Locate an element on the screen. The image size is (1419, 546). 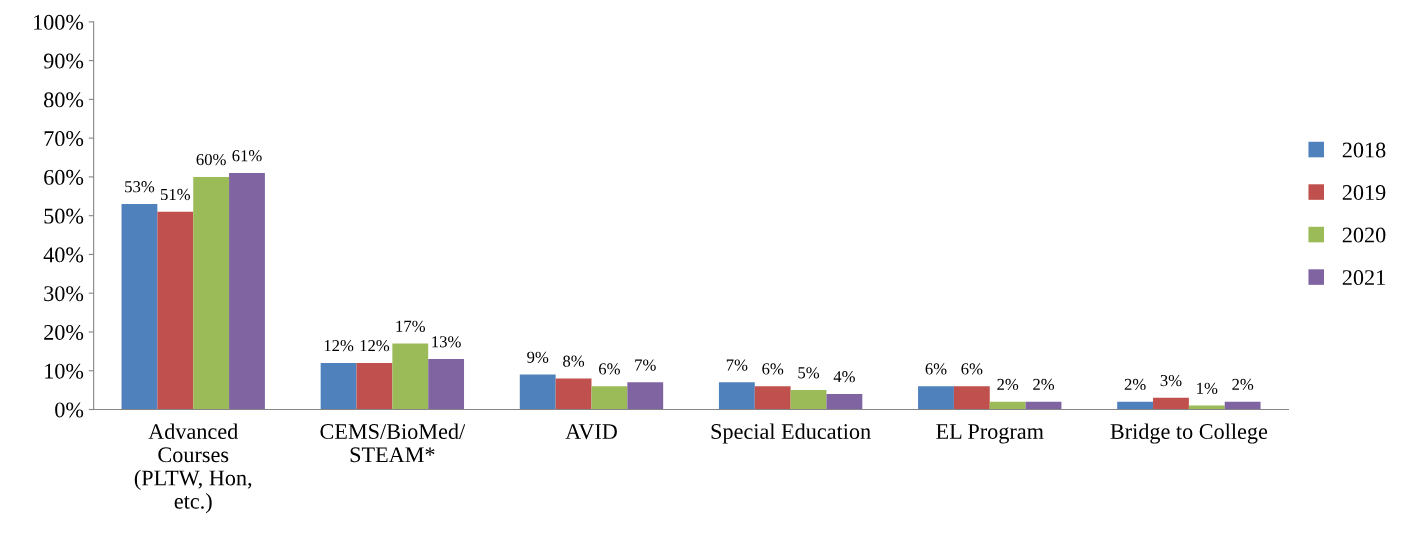
y-tick-label: 30% is located at coordinates (64, 294).